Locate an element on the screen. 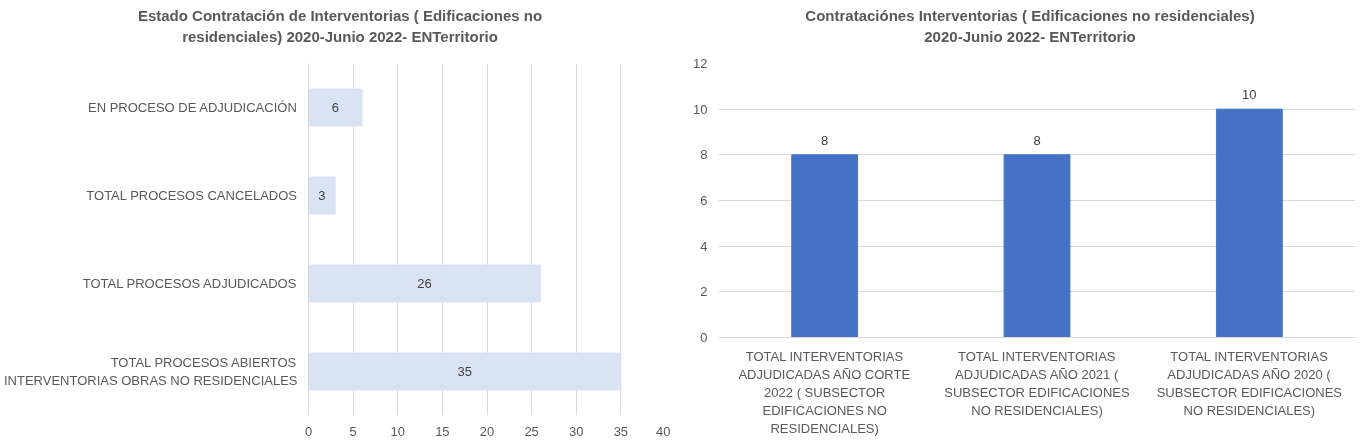 This screenshot has height=444, width=1372. data-label: 35 is located at coordinates (464, 371).